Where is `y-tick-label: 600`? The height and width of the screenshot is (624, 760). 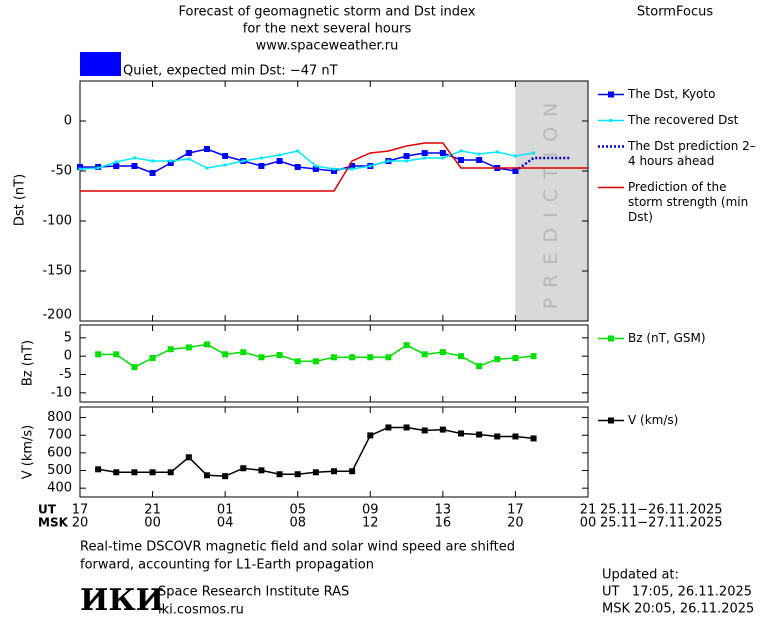 y-tick-label: 600 is located at coordinates (59, 452).